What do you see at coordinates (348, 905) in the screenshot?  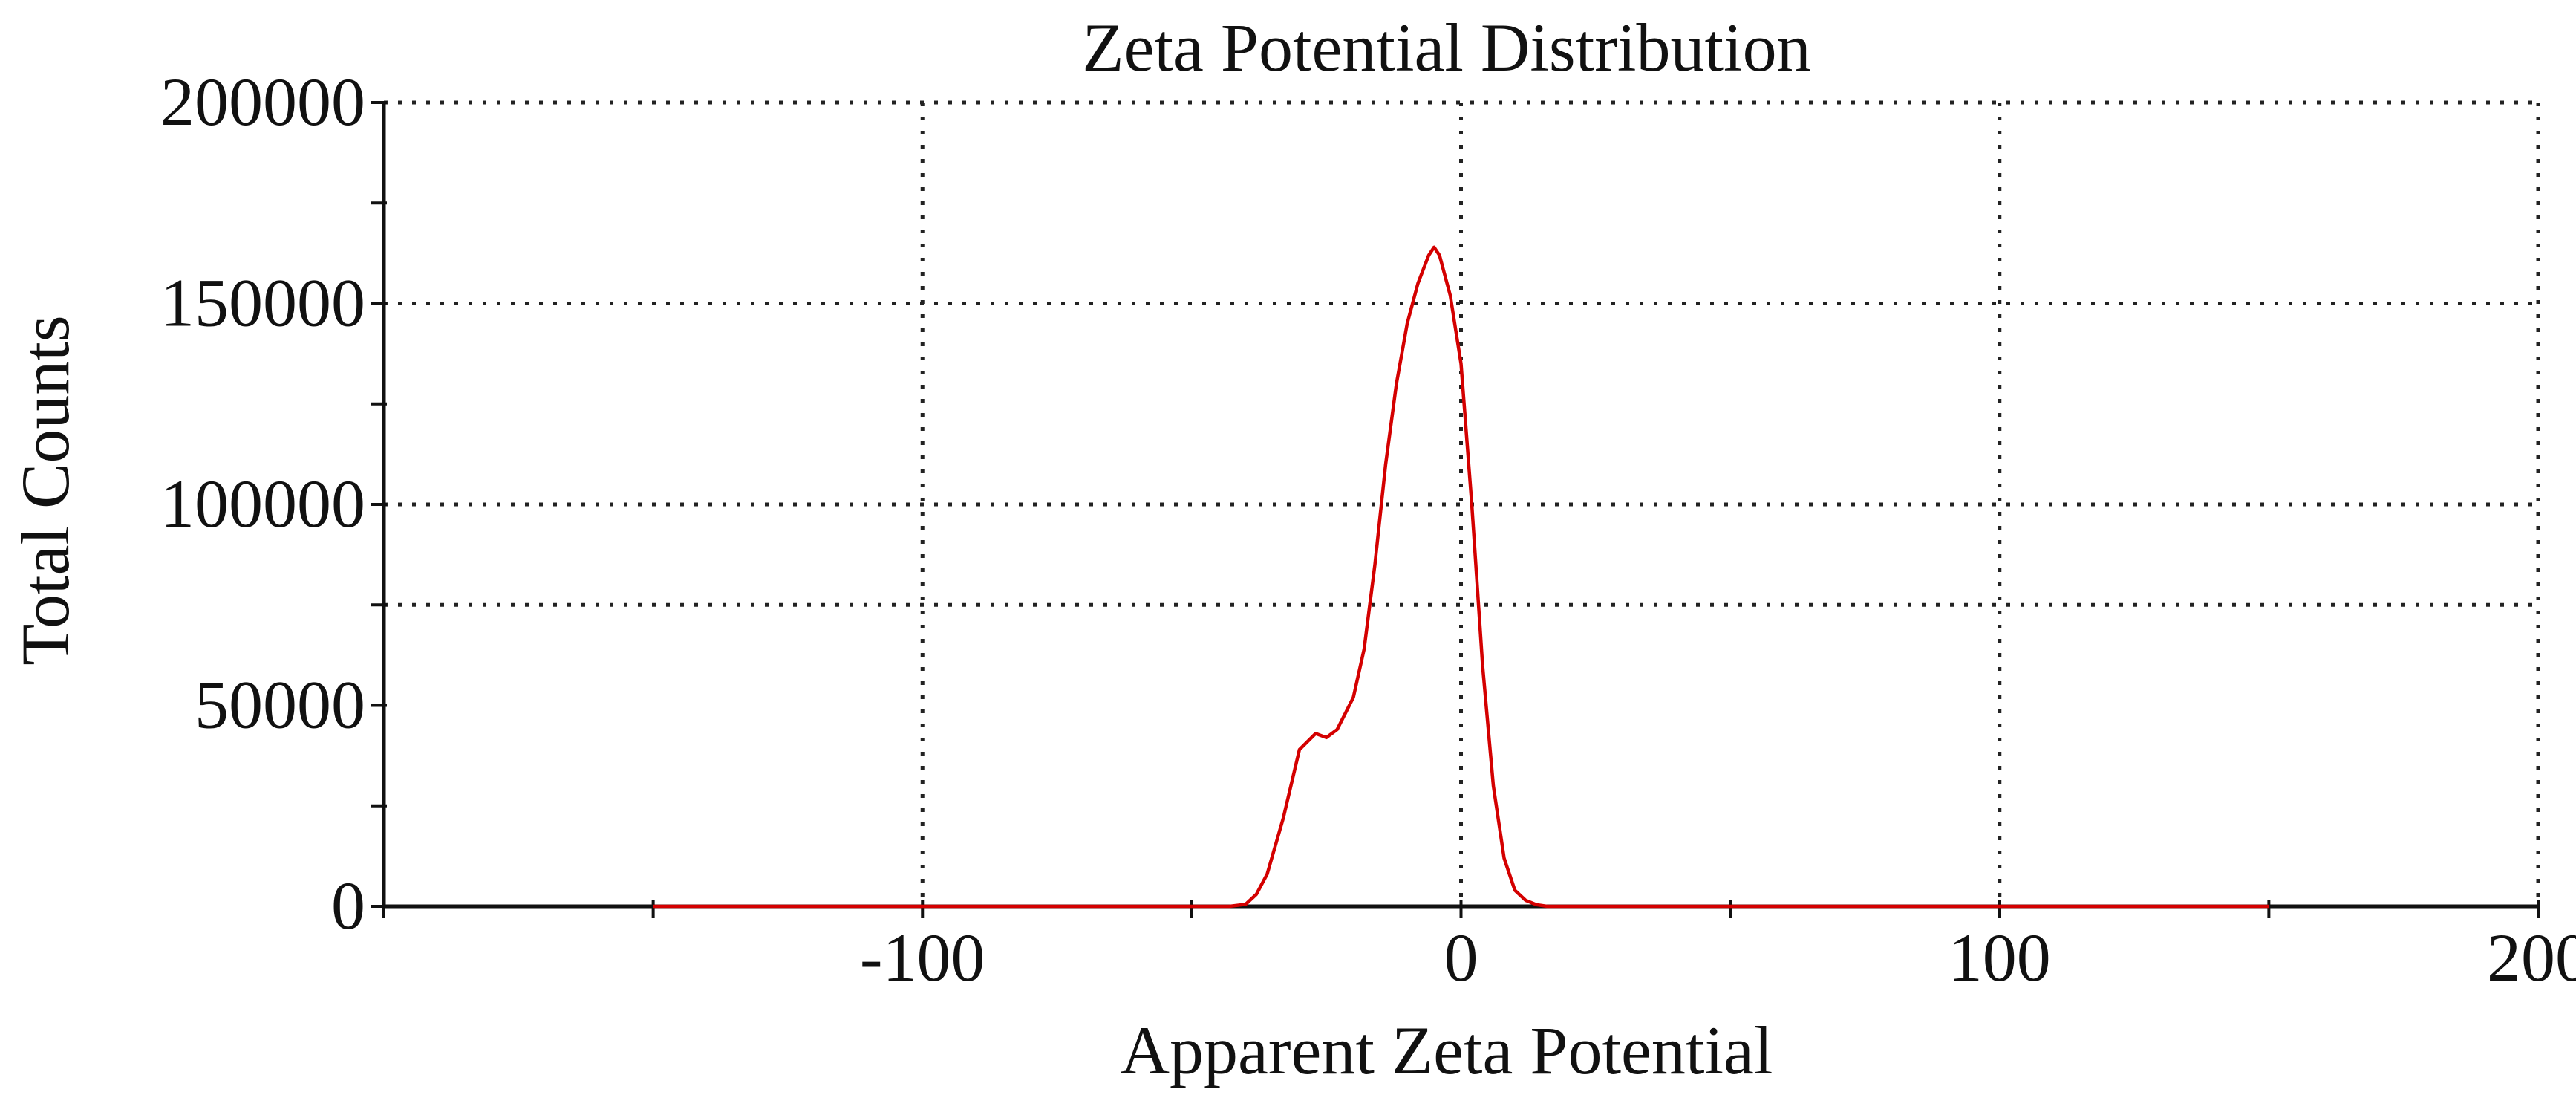 I see `y-tick-label: 0` at bounding box center [348, 905].